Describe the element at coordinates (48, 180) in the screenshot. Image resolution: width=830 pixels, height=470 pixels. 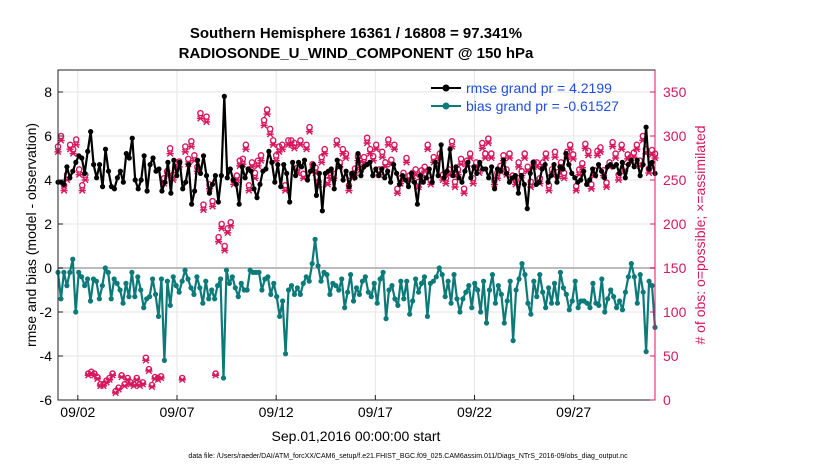
I see `y-left-tick-label: 4` at that location.